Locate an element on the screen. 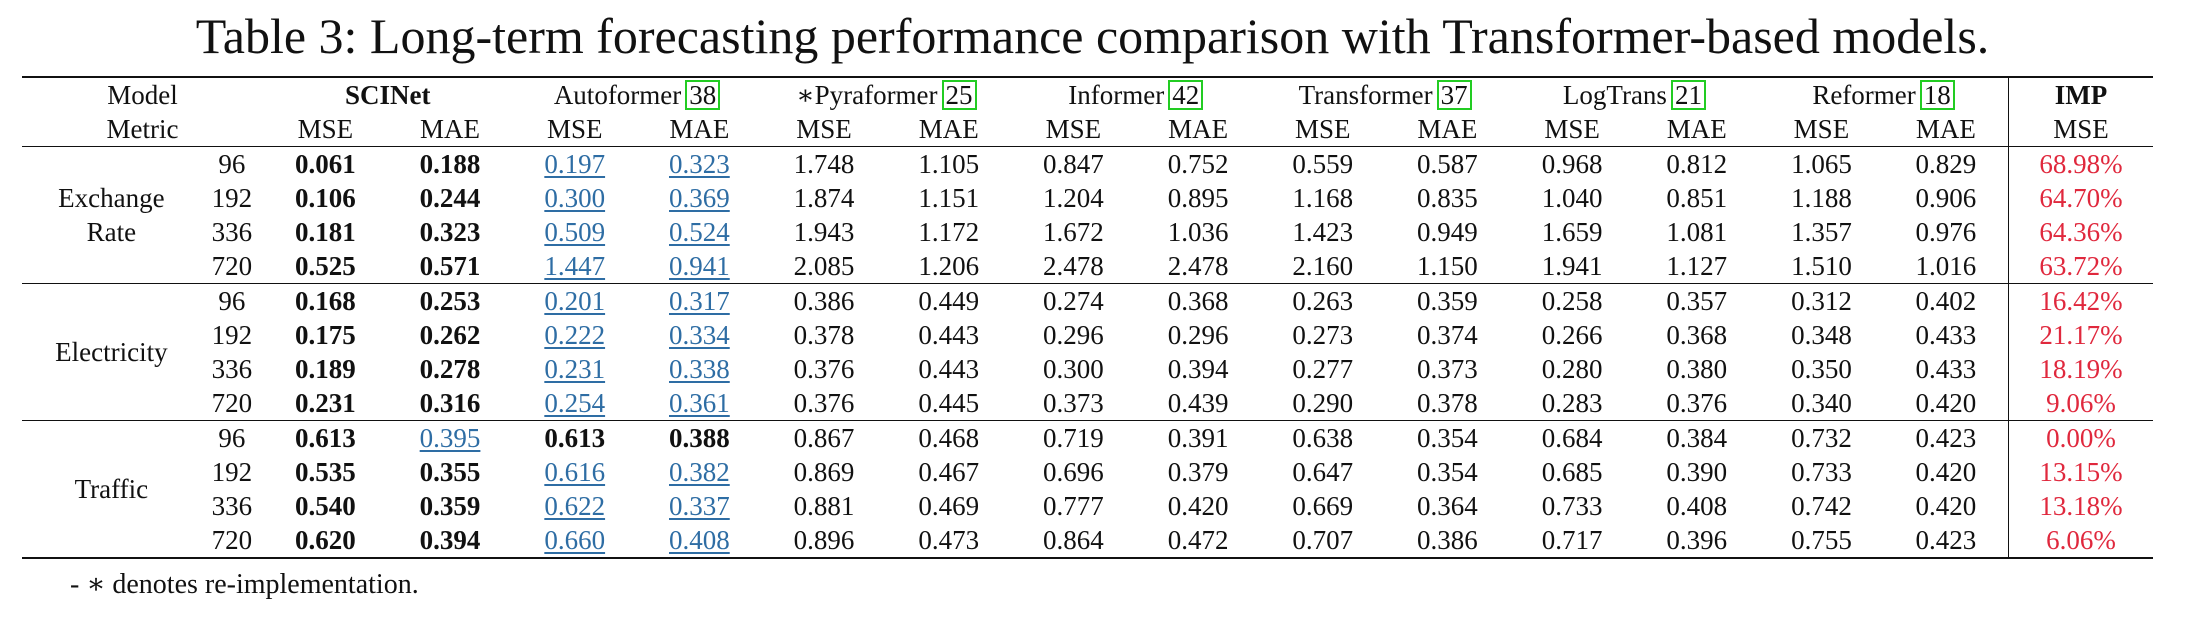  value-text: 0.197 is located at coordinates (575, 164).